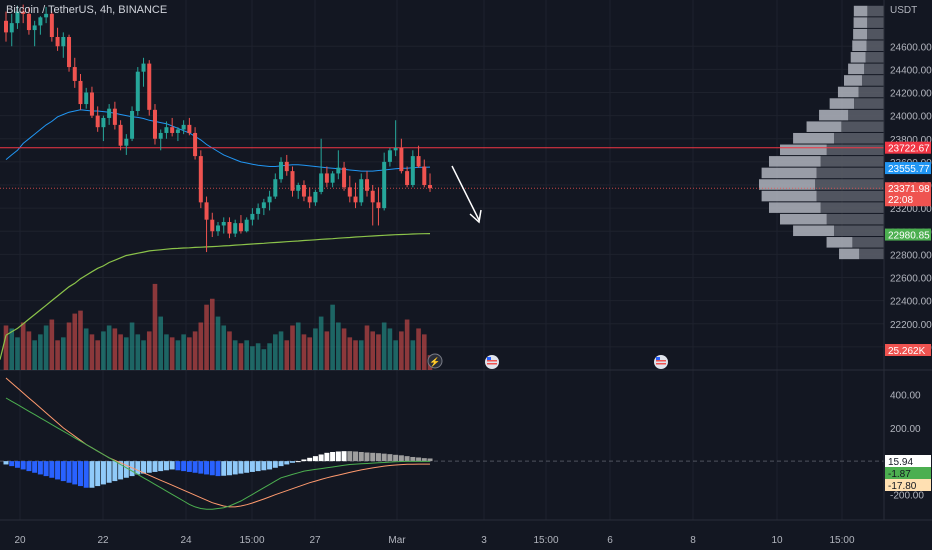 This screenshot has height=550, width=932. What do you see at coordinates (777, 540) in the screenshot?
I see `time-tick-label: 10` at bounding box center [777, 540].